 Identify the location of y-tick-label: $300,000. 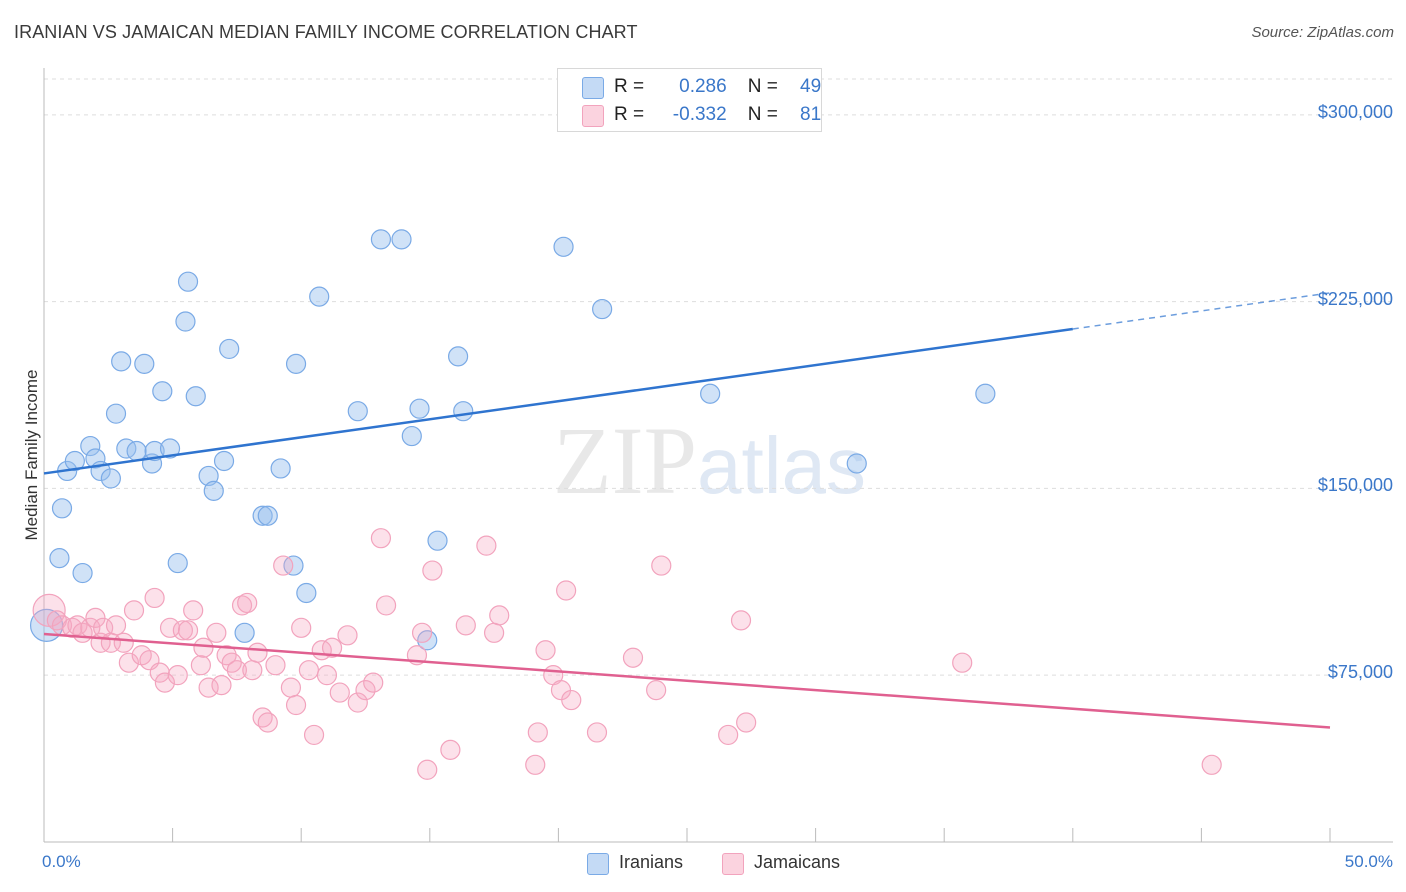
(1355, 111).